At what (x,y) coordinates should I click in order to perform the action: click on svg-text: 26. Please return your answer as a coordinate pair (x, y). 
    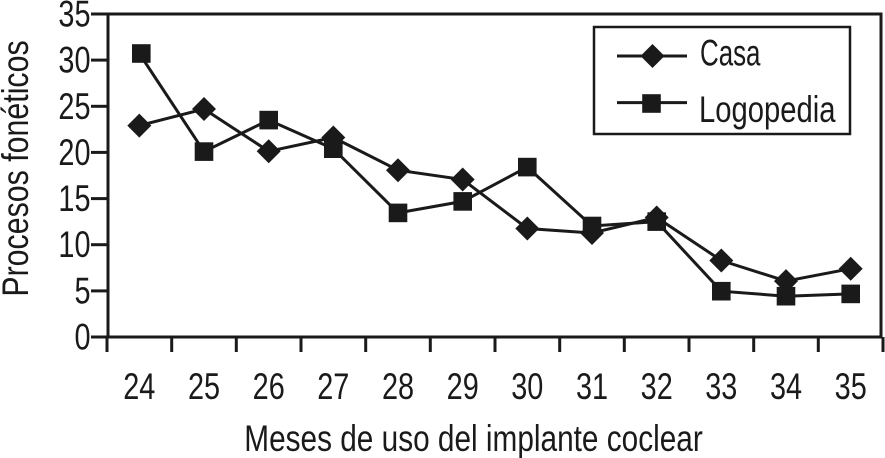
    Looking at the image, I should click on (269, 387).